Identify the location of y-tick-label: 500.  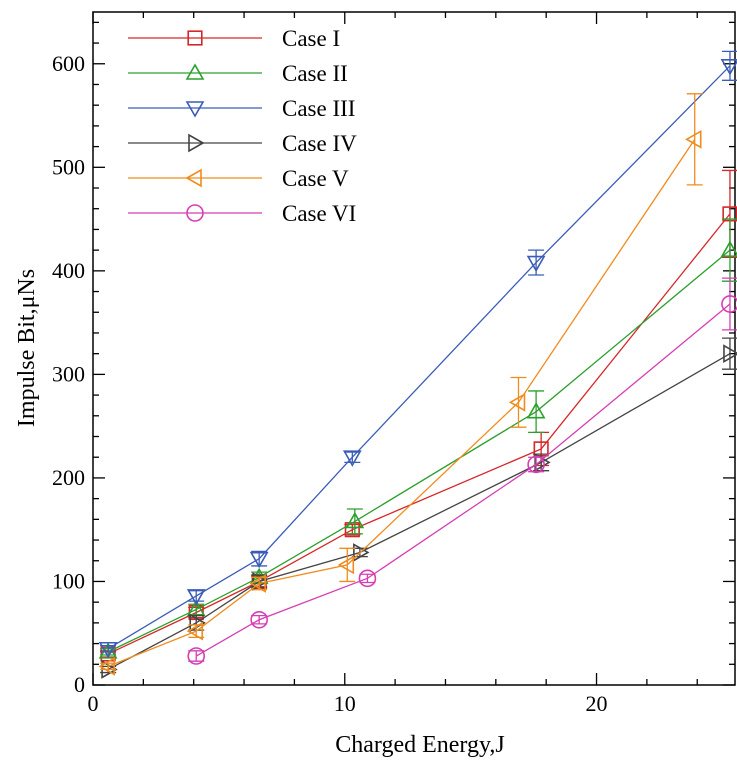
(68, 166).